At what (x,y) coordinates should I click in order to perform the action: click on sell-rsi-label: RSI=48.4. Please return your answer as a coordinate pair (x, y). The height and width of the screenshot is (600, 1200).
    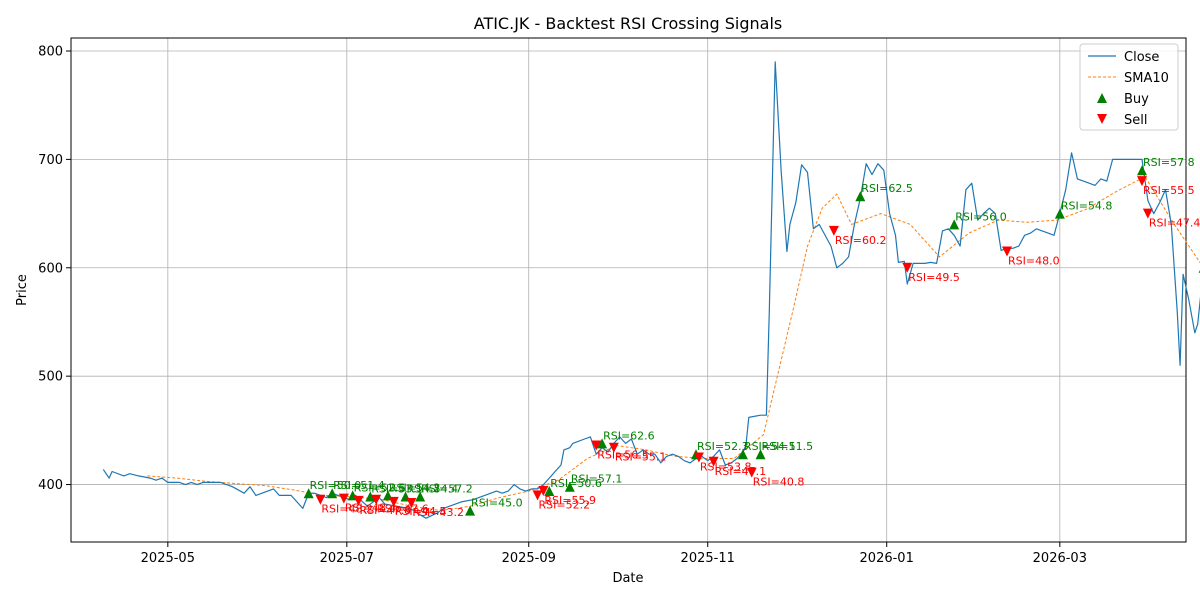
    Looking at the image, I should click on (371, 508).